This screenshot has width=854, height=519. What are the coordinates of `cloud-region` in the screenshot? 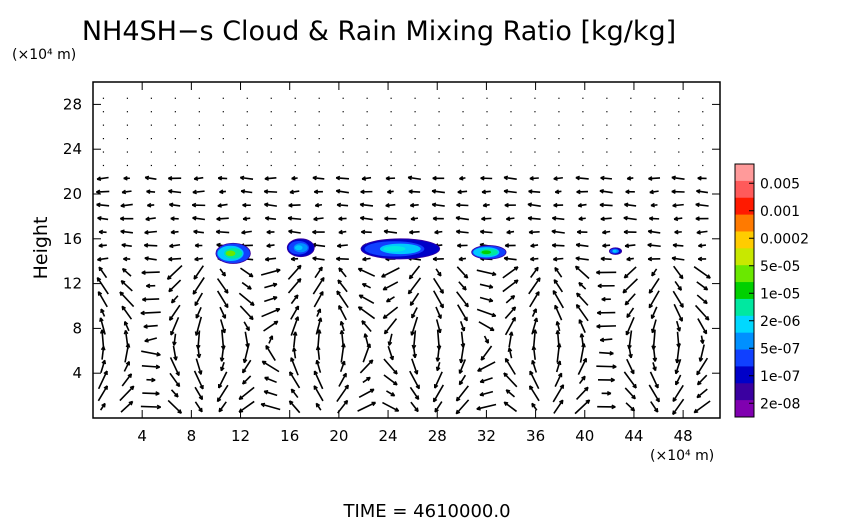 It's located at (489, 252).